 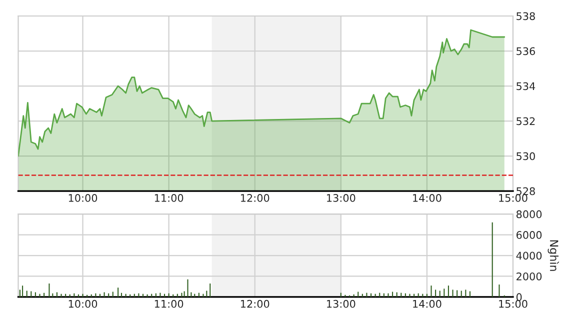 What do you see at coordinates (519, 297) in the screenshot?
I see `y-tick-label: 0` at bounding box center [519, 297].